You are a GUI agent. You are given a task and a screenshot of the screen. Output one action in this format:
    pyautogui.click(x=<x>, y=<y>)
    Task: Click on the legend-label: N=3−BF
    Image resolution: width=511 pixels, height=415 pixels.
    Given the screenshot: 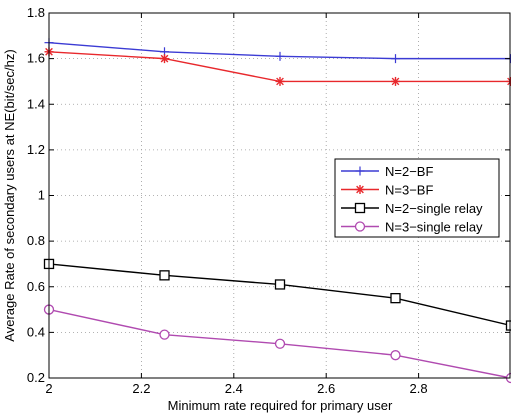 What is the action you would take?
    pyautogui.click(x=409, y=190)
    